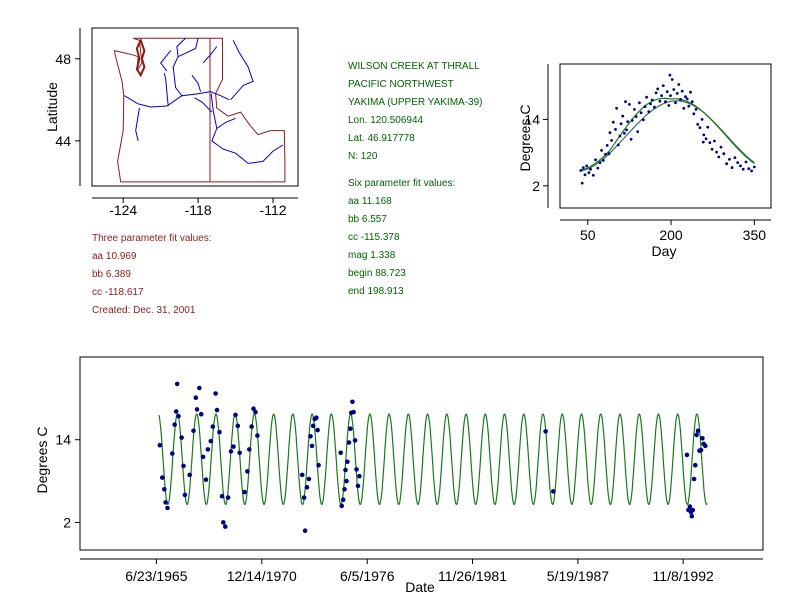  Describe the element at coordinates (588, 235) in the screenshot. I see `doy-x-tick-label: 50` at that location.